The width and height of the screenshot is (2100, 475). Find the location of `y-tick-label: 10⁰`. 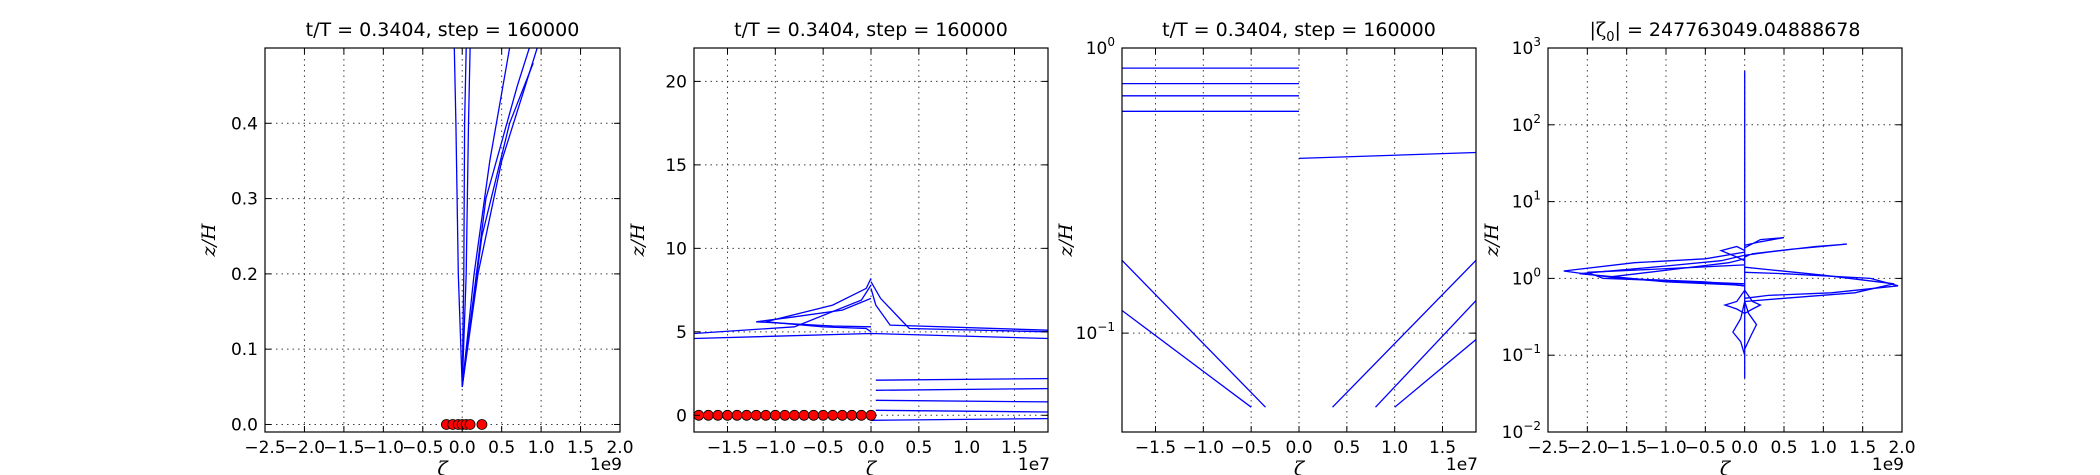

y-tick-label: 10⁰ is located at coordinates (1100, 47).